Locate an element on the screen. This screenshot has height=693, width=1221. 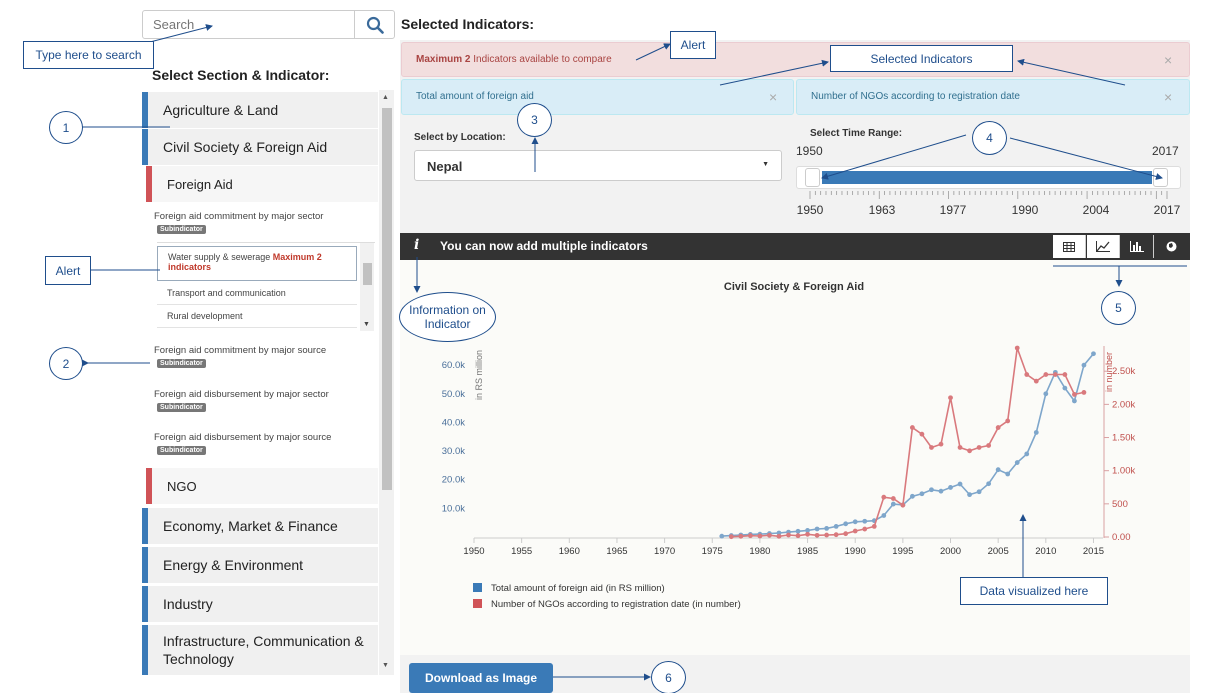
alert-rest: Indicators available to compare is located at coordinates (541, 59).